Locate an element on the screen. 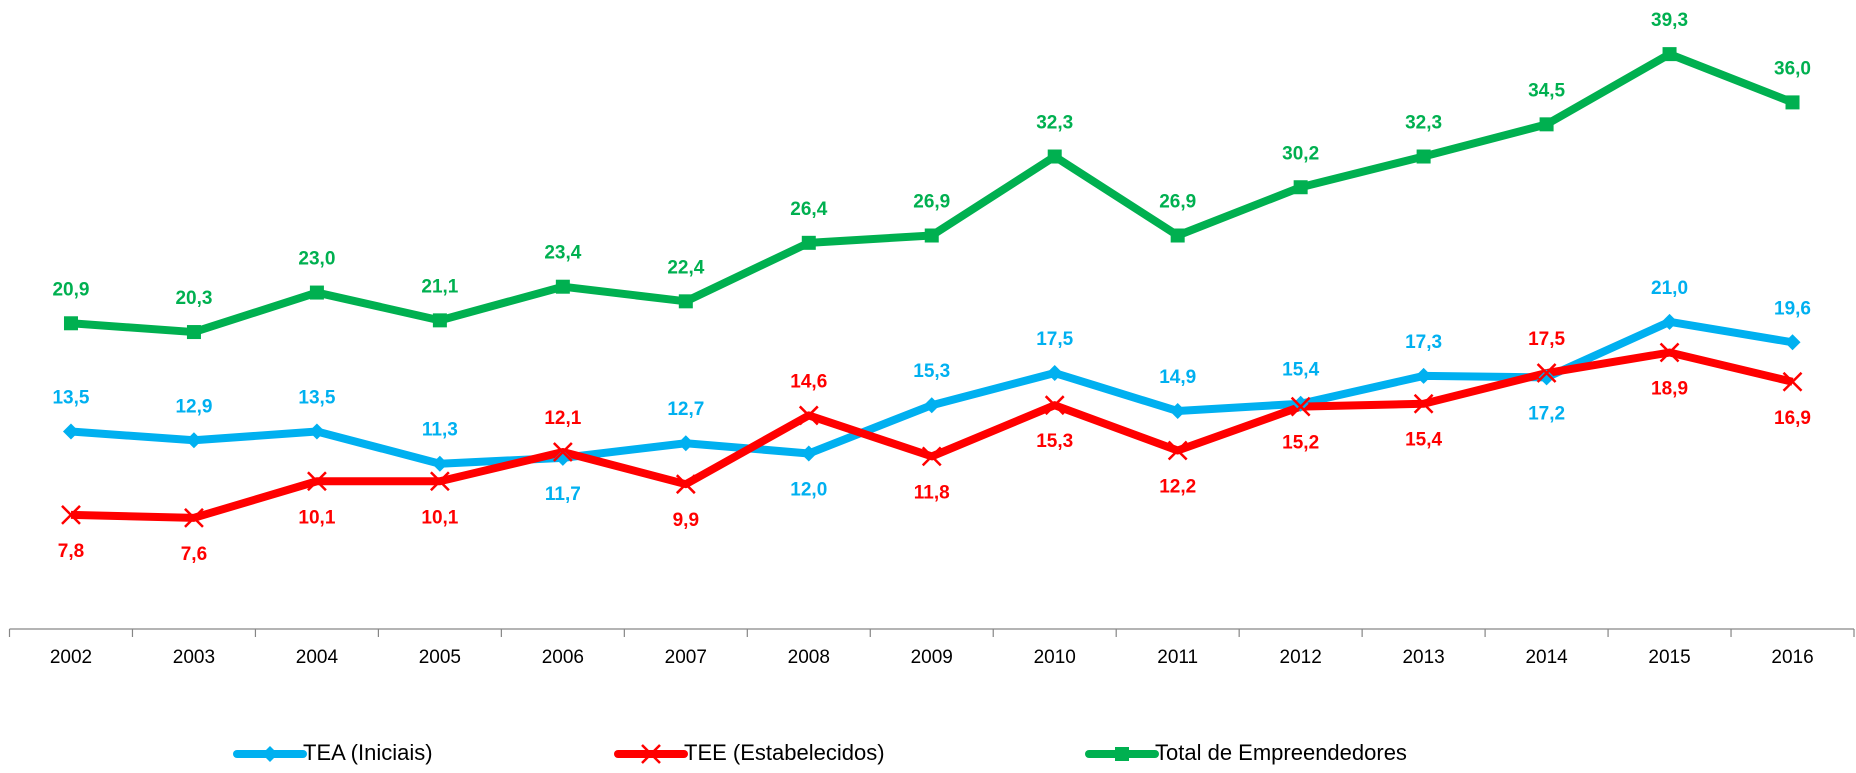 This screenshot has height=773, width=1856. data-label: 26,9 is located at coordinates (1177, 202).